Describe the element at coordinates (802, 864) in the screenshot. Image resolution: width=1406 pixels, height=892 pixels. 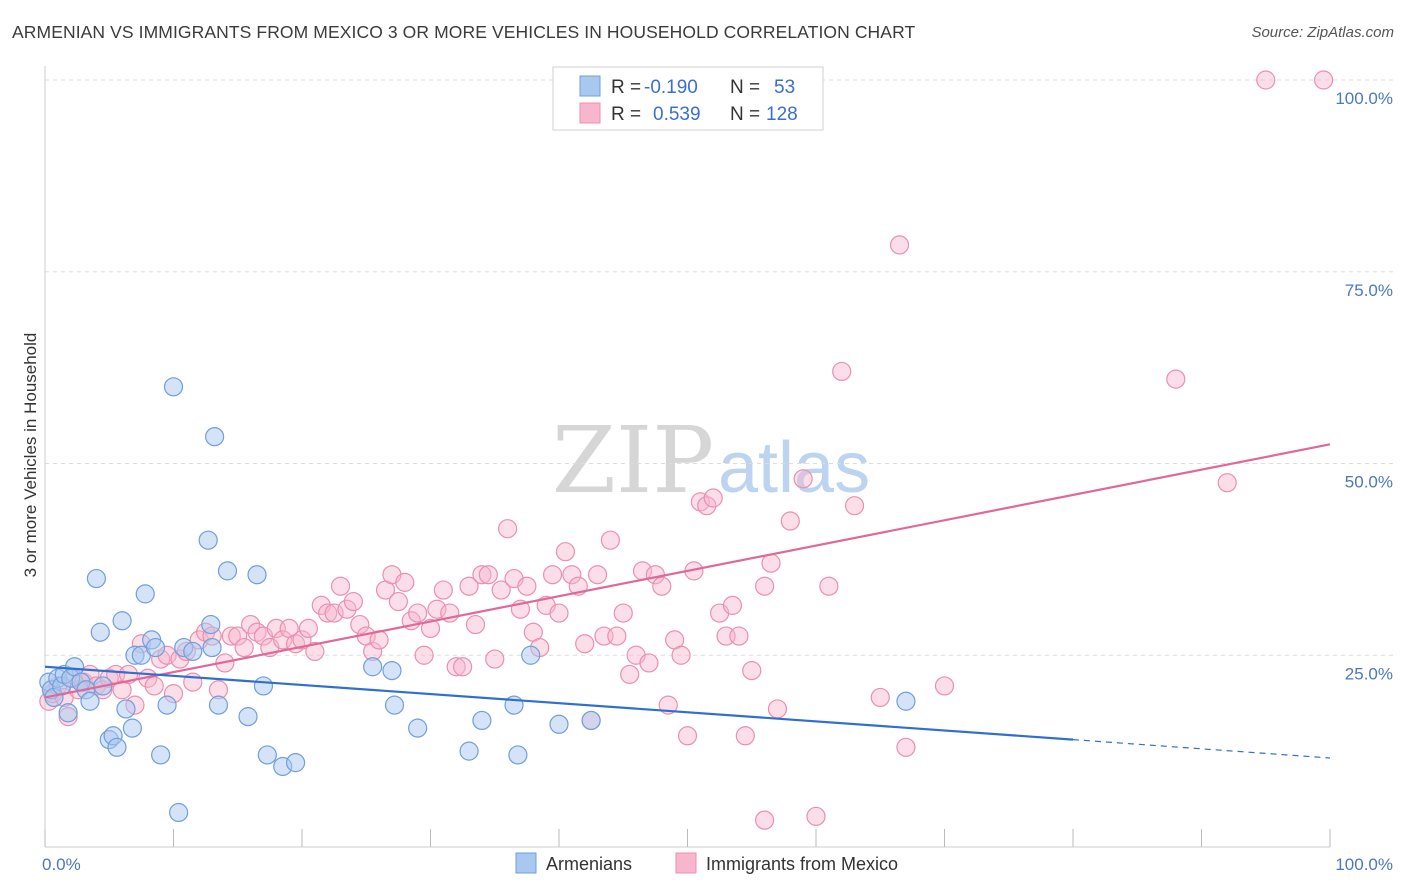
I see `bottom-legend-label-mexico: Immigrants from Mexico` at that location.